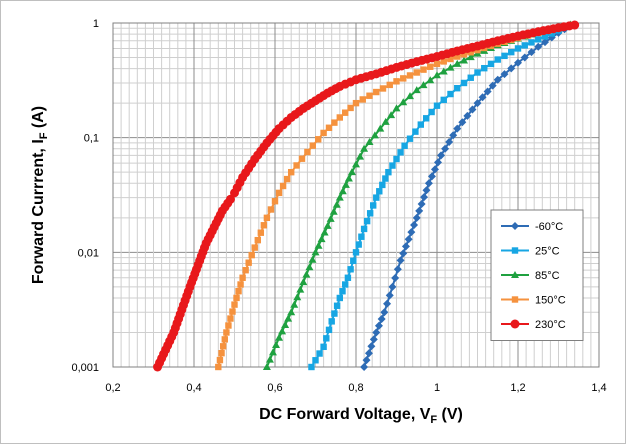 This screenshot has width=626, height=444. Describe the element at coordinates (85, 196) in the screenshot. I see `y-tick-labels: 0,001 0,01 0,1 1` at that location.